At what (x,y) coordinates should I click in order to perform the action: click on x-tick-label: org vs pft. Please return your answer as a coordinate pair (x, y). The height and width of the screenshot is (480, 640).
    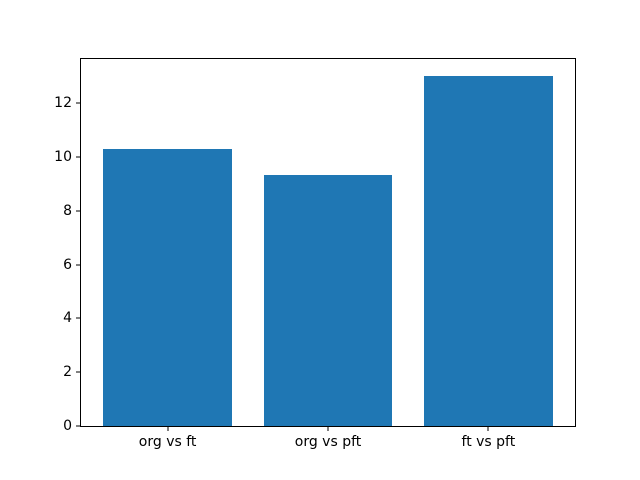
    Looking at the image, I should click on (328, 442).